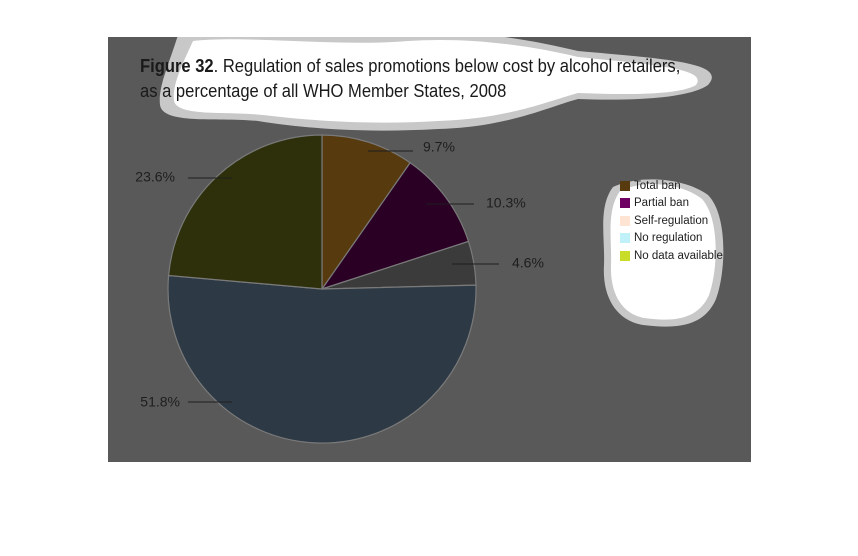 This screenshot has height=556, width=858. I want to click on slice-label: 10.3%, so click(506, 203).